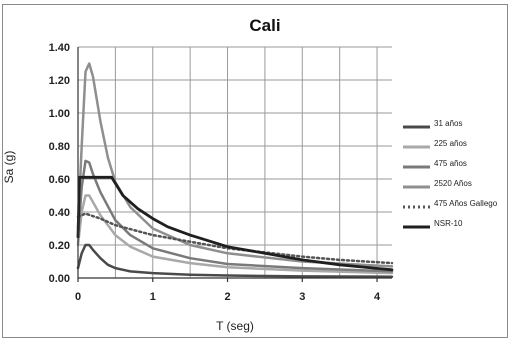 The height and width of the screenshot is (341, 513). Describe the element at coordinates (466, 203) in the screenshot. I see `legend-label: 475 Años Gallego` at that location.